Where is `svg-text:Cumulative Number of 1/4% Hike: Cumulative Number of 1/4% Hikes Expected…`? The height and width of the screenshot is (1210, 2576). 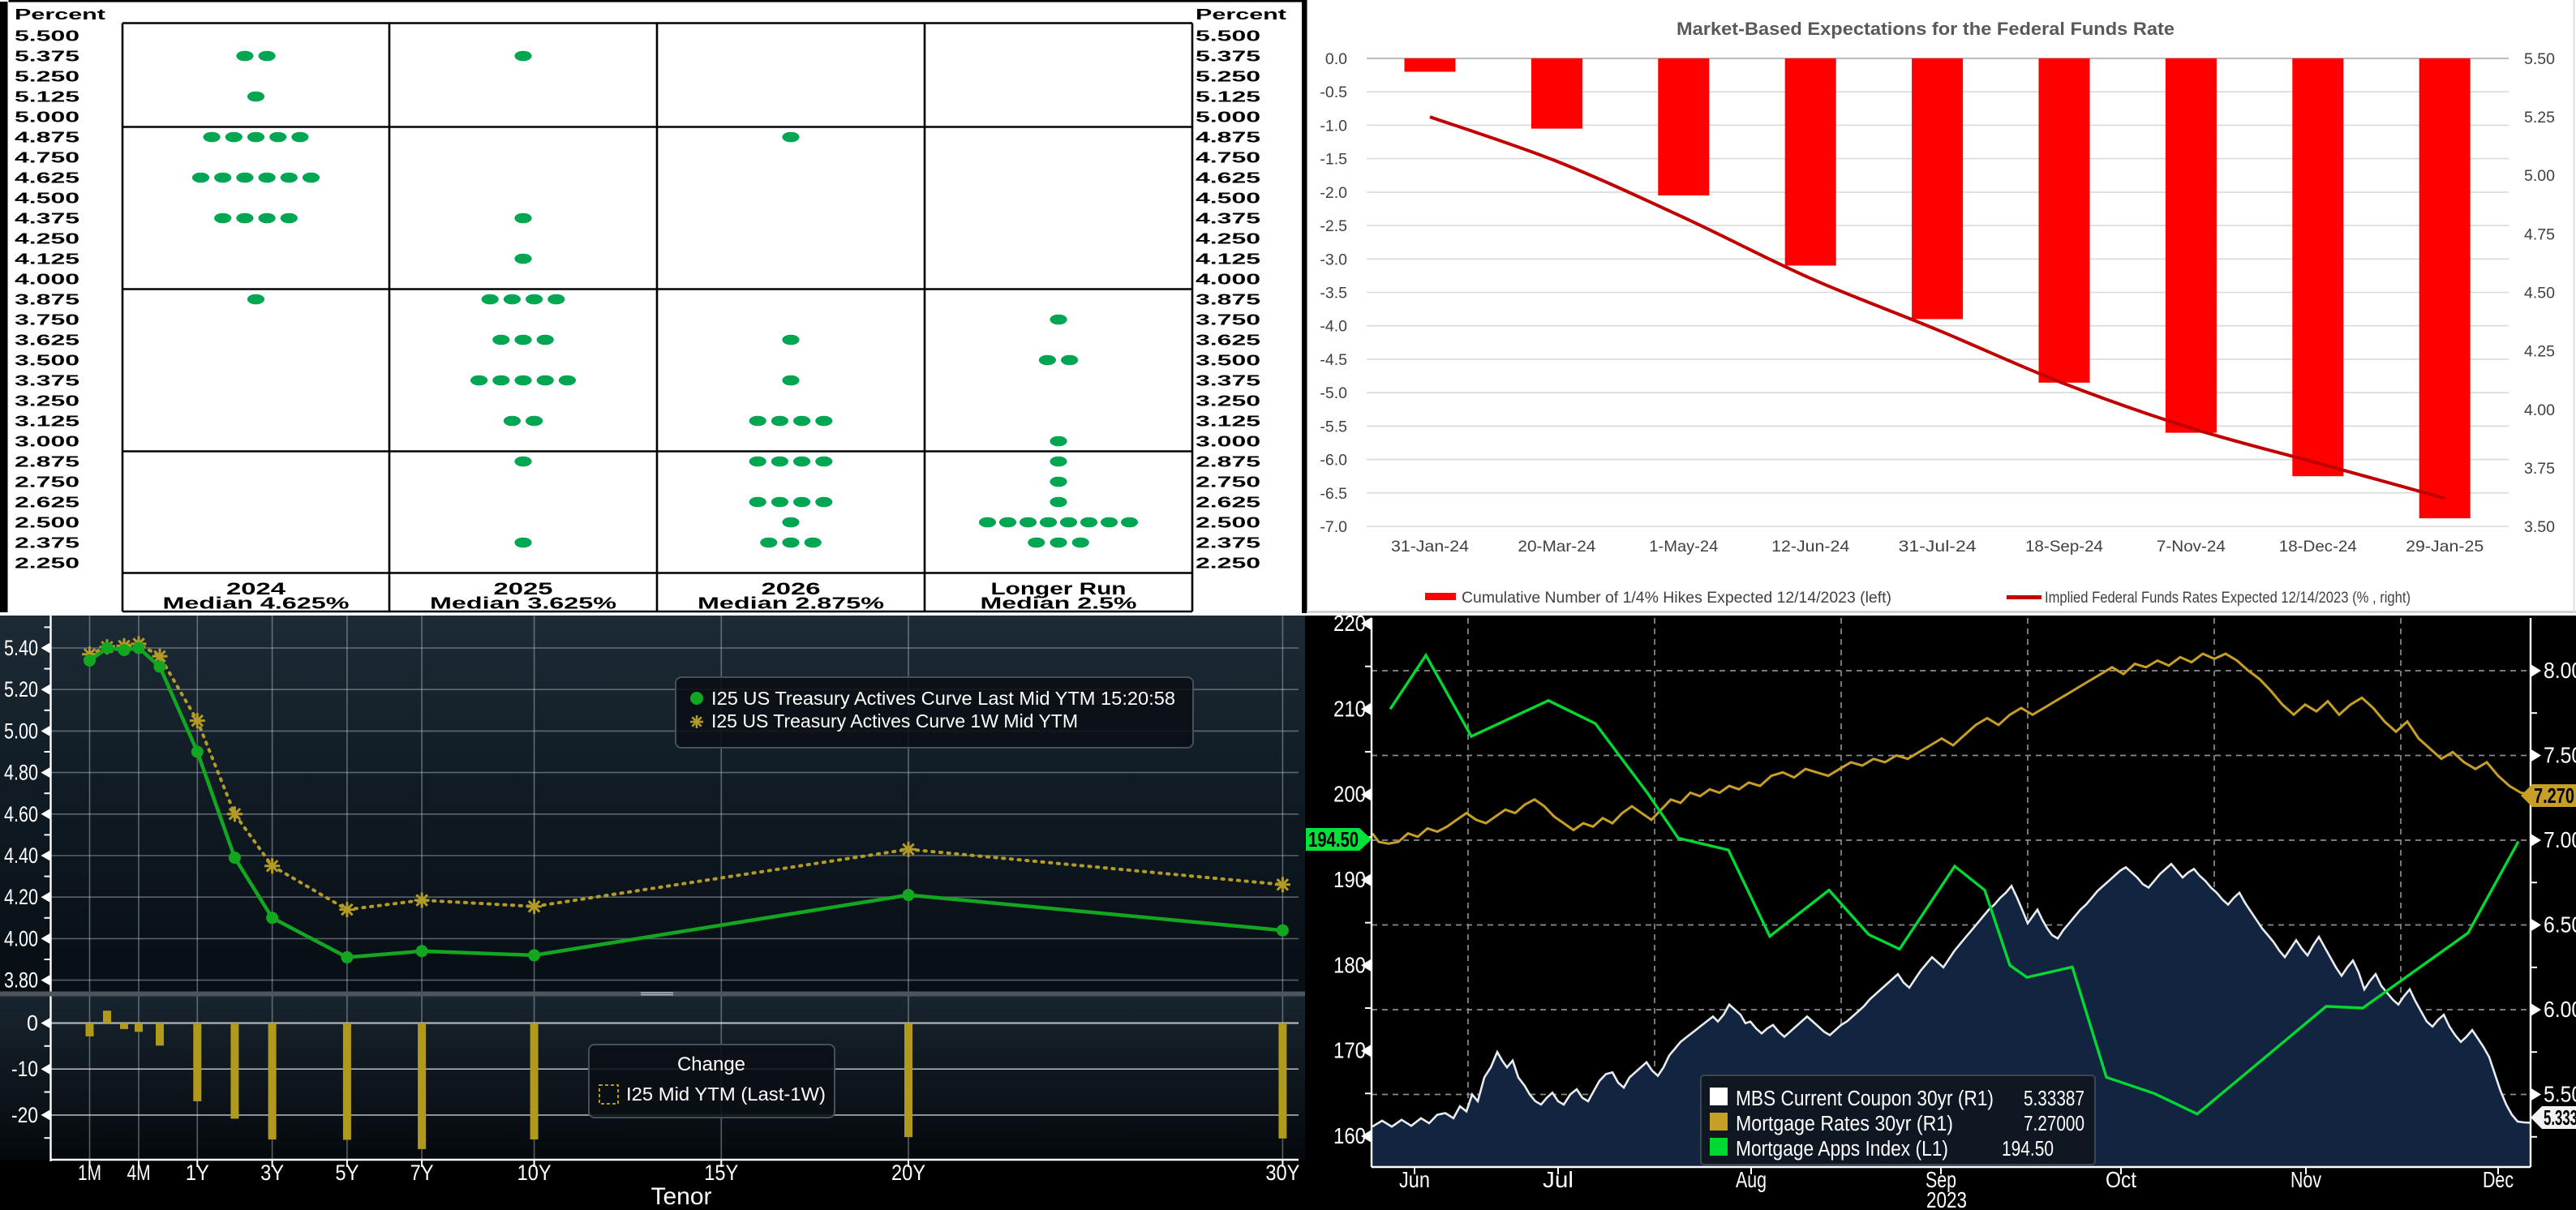 svg-text:Cumulative Number of 1/4% Hike: Cumulative Number of 1/4% Hikes Expected… is located at coordinates (1676, 598).